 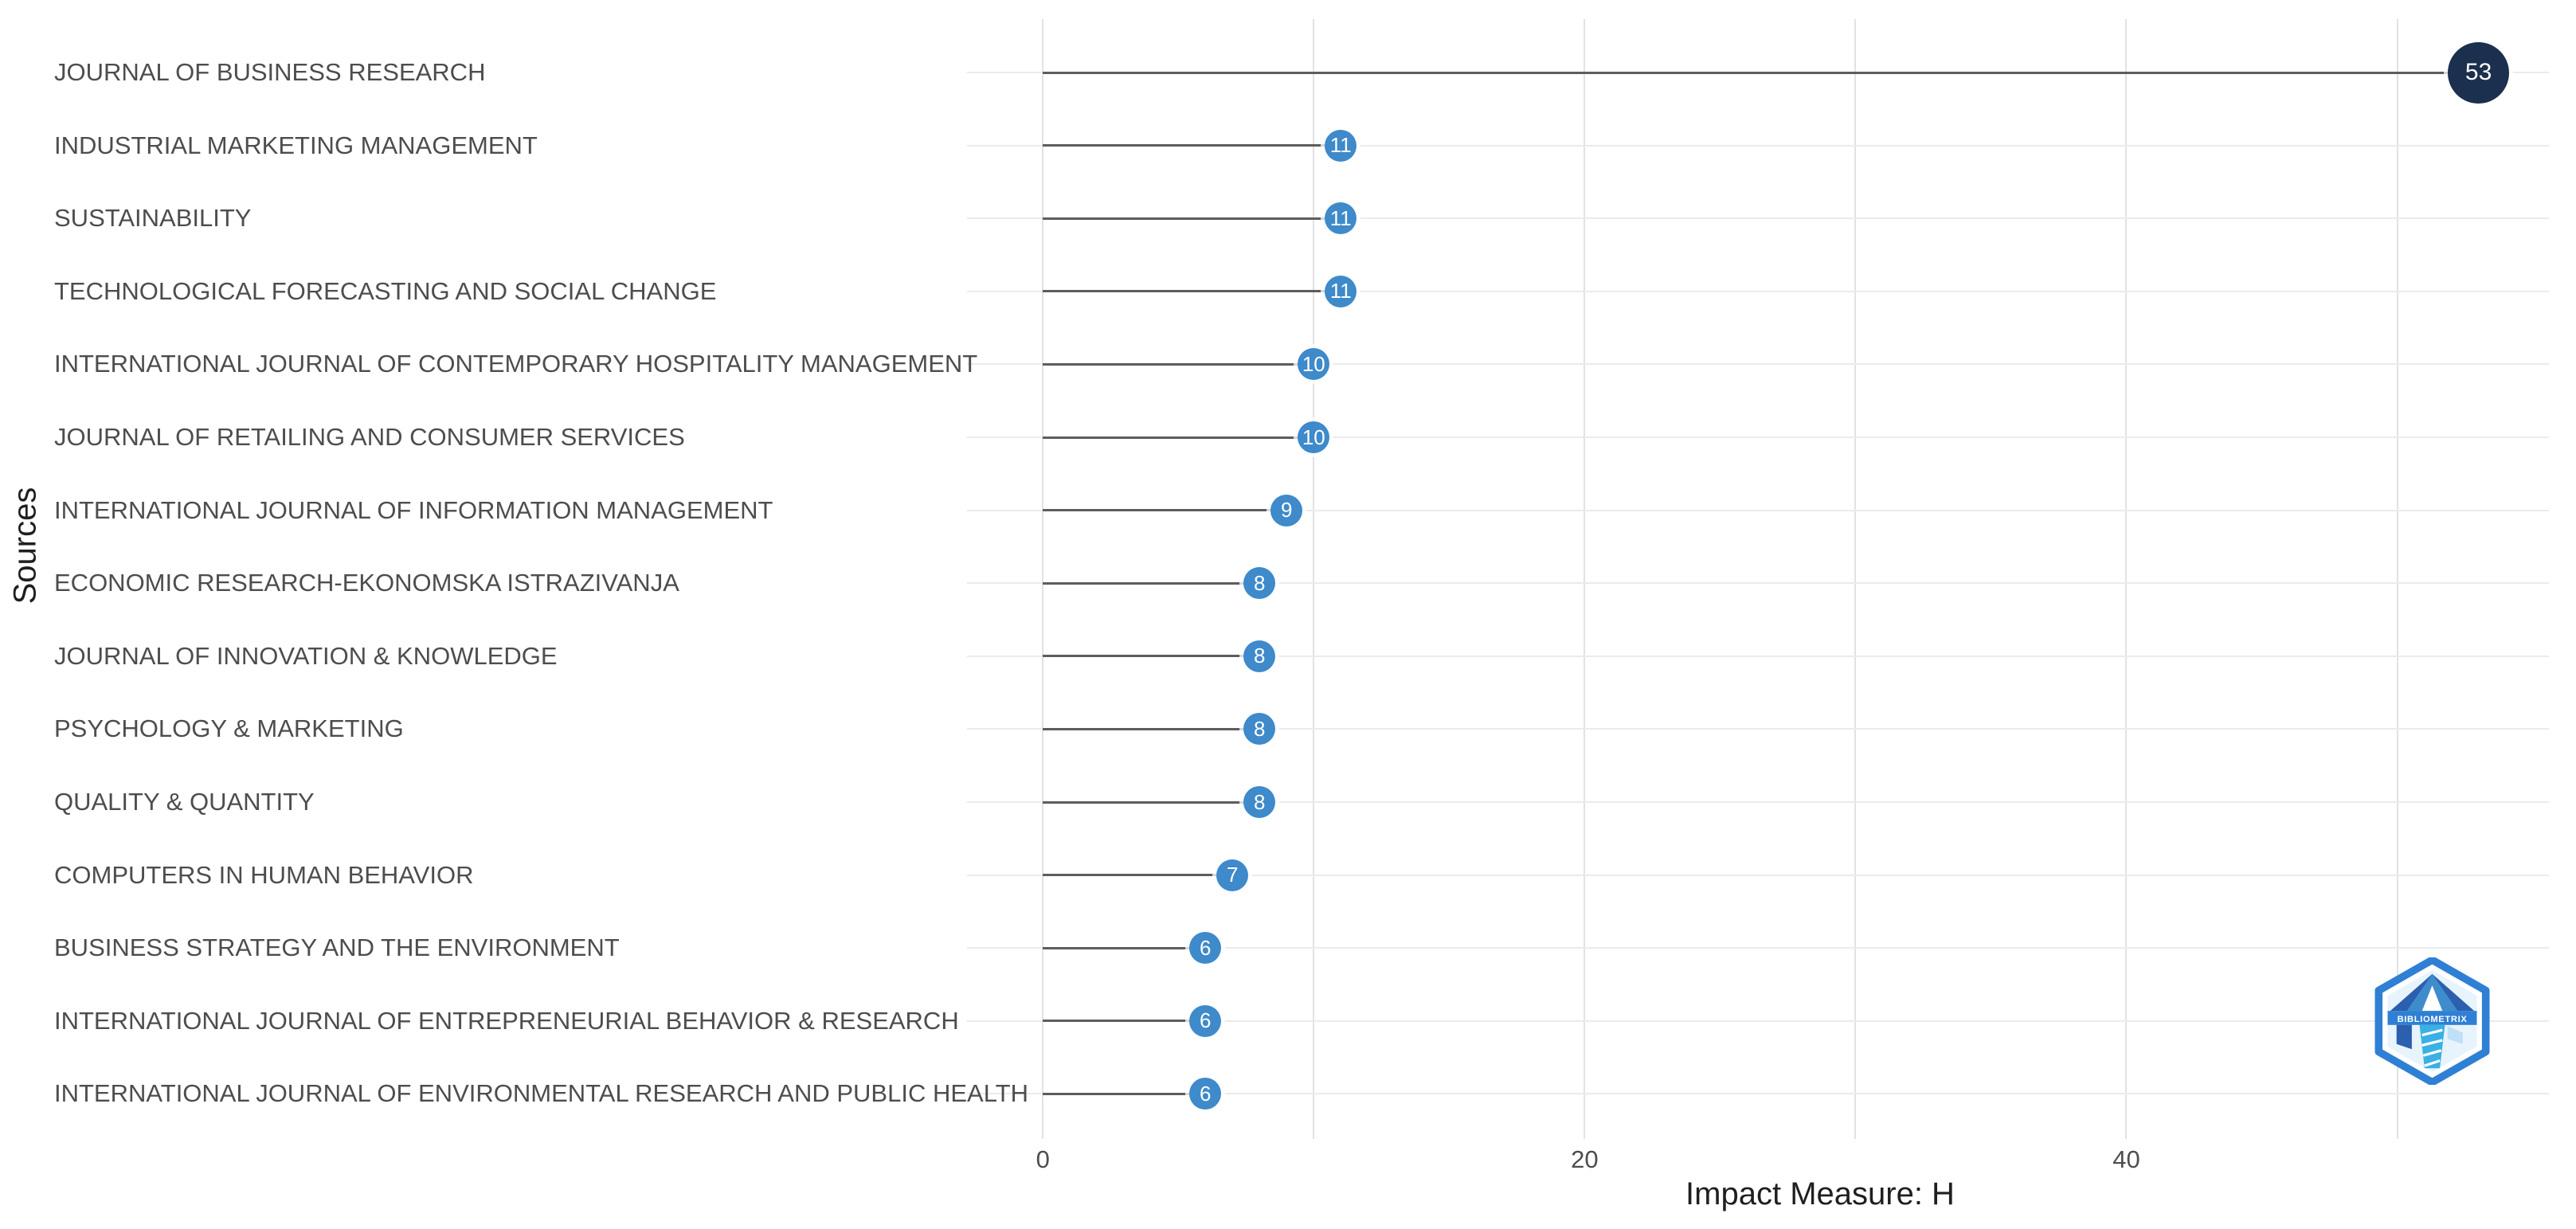 I want to click on category-label: JOURNAL OF BUSINESS RESEARCH, so click(x=270, y=72).